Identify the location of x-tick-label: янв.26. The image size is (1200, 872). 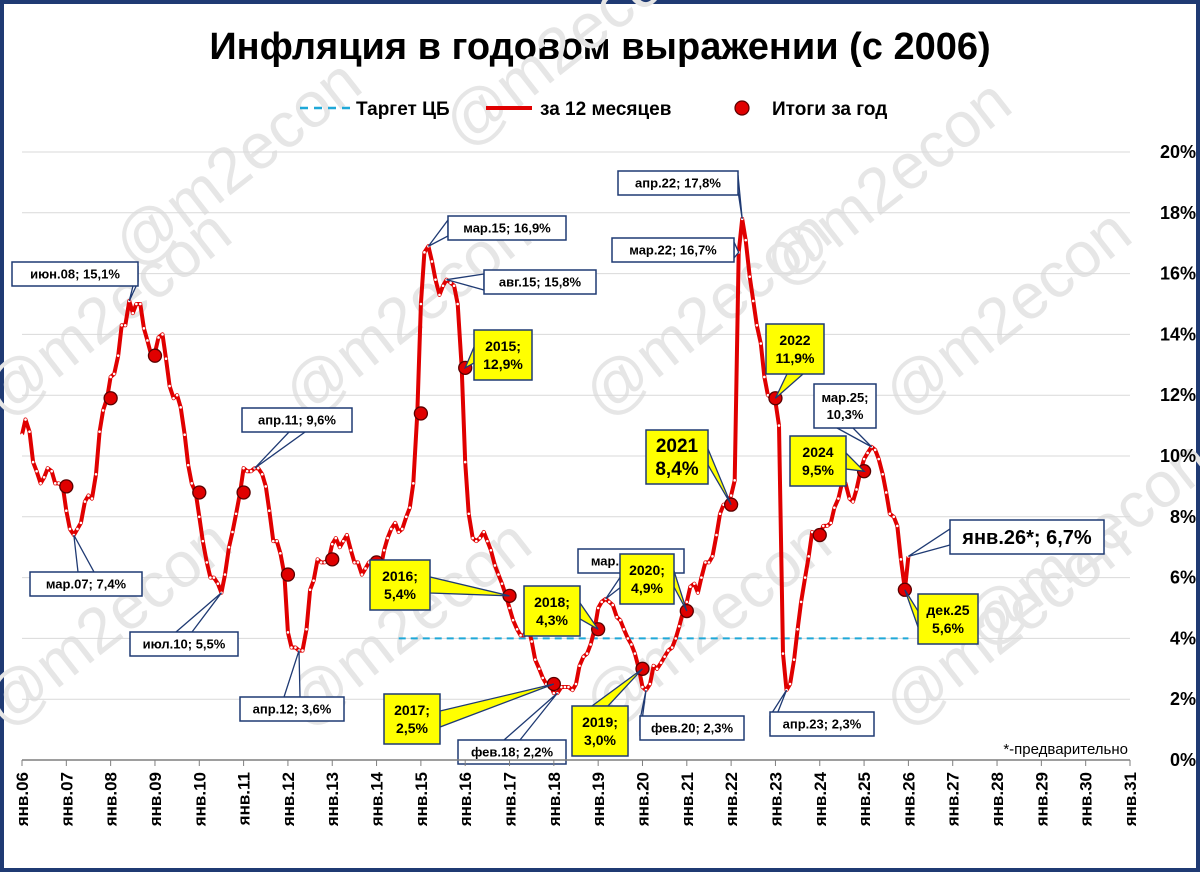
(908, 799).